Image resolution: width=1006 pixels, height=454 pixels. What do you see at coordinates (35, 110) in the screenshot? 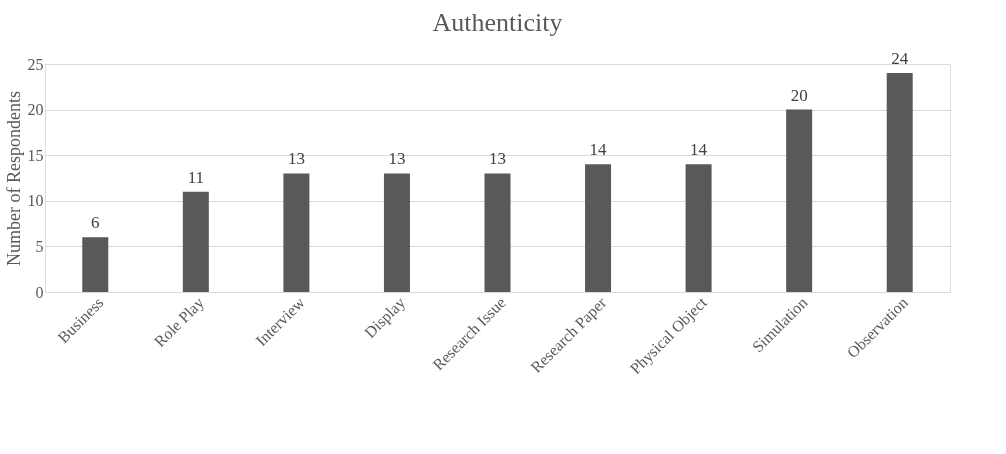
I see `y-tick-label: 20` at bounding box center [35, 110].